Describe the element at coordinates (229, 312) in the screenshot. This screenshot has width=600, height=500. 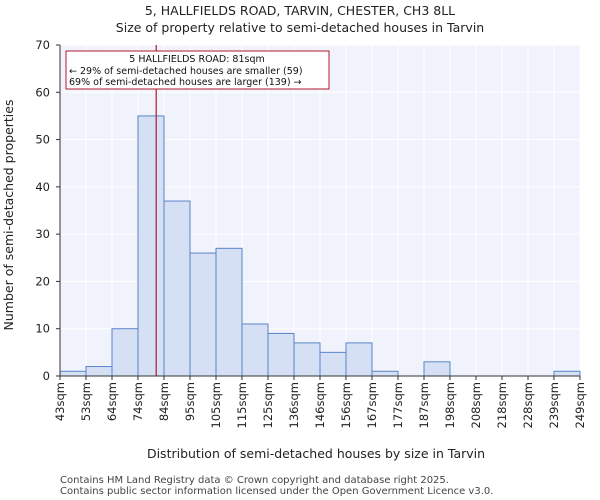
I see `bar-105sqm` at that location.